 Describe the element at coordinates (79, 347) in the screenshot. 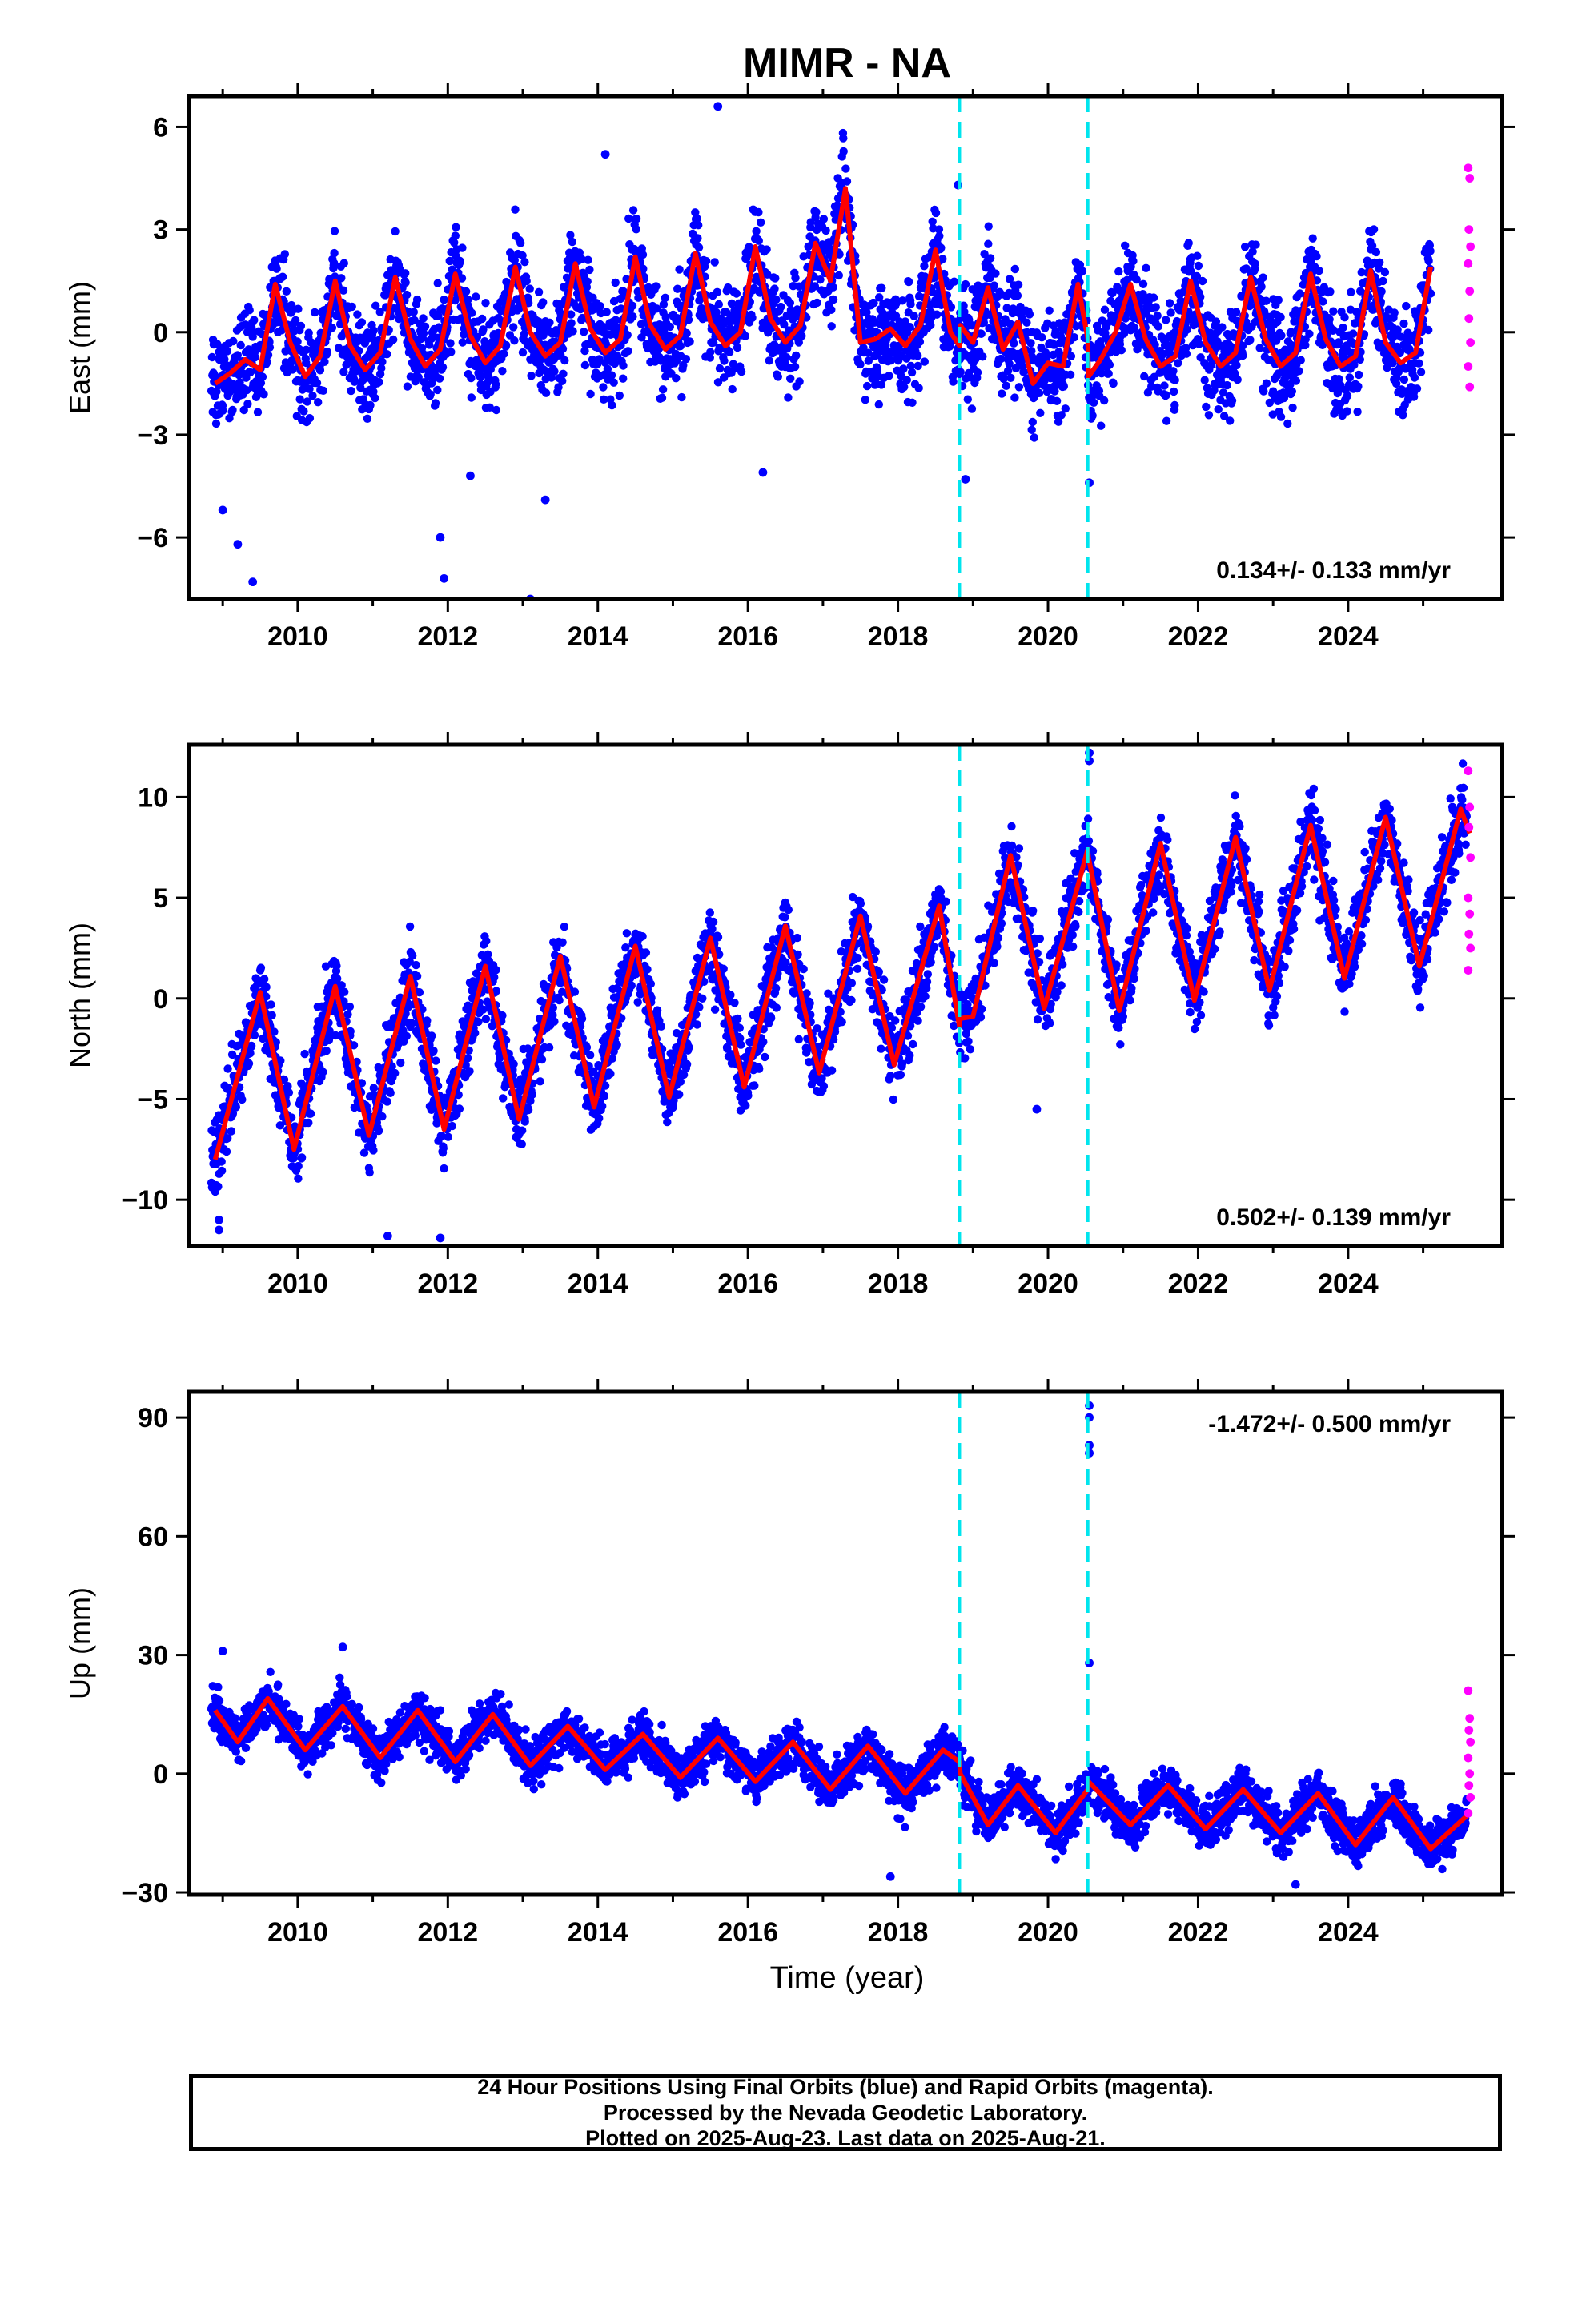

I see `y-axis-label-east: East (mm)` at that location.